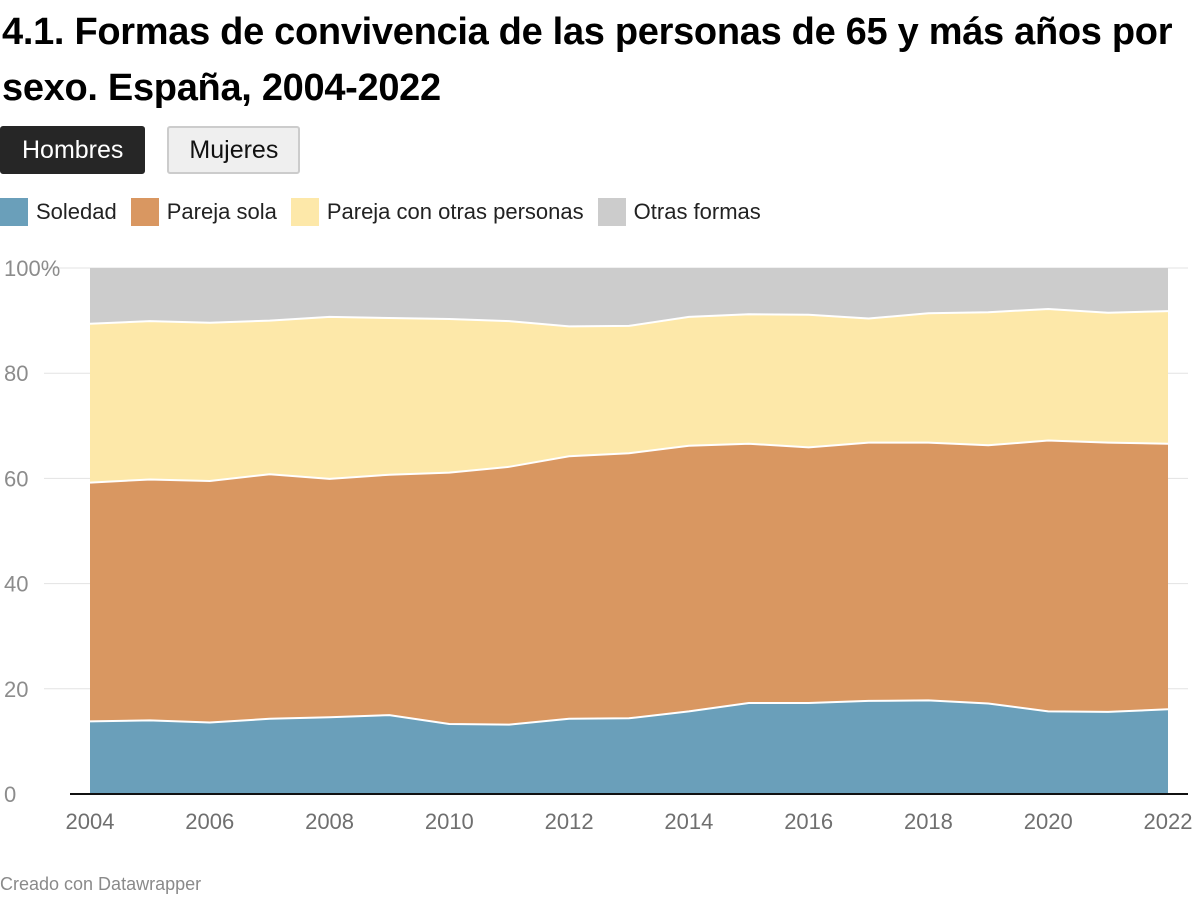  Describe the element at coordinates (16, 478) in the screenshot. I see `y-tick-label: 60` at that location.